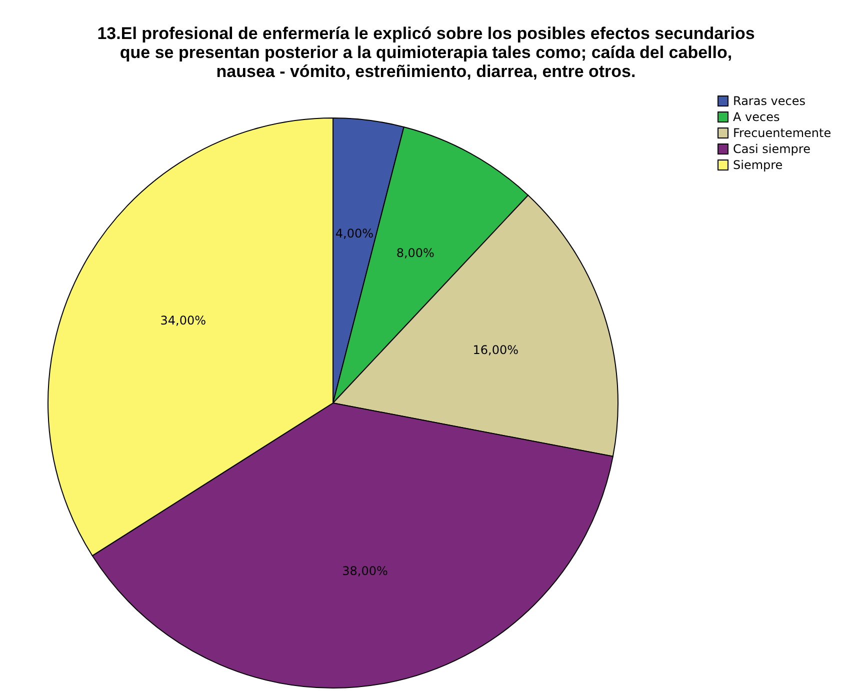 The width and height of the screenshot is (852, 691). What do you see at coordinates (426, 71) in the screenshot?
I see `text: nausea - vómito, estreñimiento, diarrea, entre otros.` at bounding box center [426, 71].